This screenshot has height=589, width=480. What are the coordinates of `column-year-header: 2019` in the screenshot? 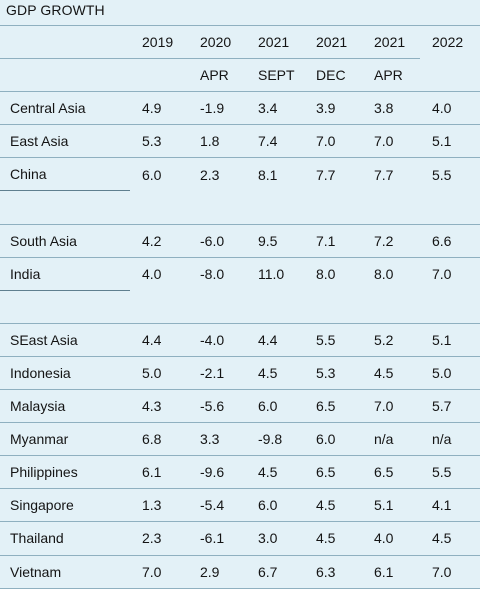 It's located at (159, 41).